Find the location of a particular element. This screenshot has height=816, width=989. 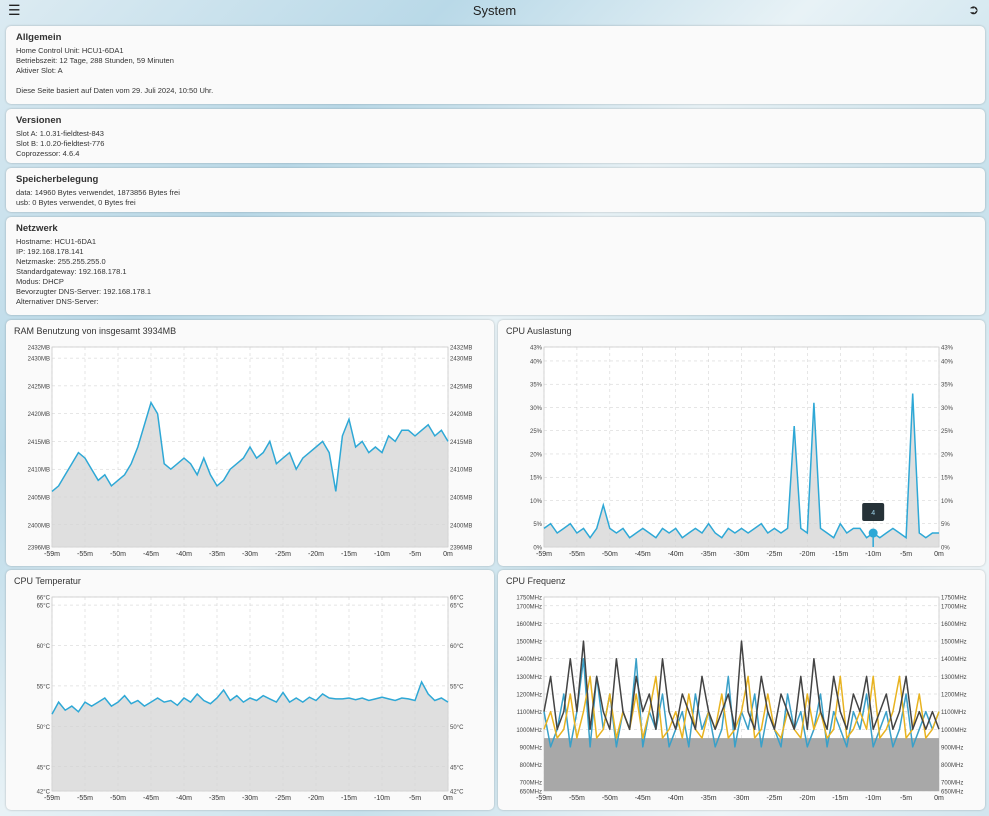

y-tick-label: 1700MHz is located at coordinates (954, 607).